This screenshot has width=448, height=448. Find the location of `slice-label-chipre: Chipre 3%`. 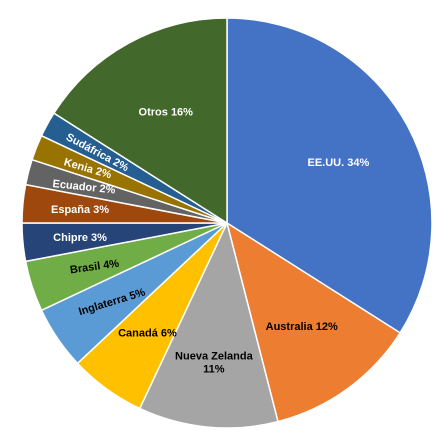

slice-label-chipre: Chipre 3% is located at coordinates (80, 238).